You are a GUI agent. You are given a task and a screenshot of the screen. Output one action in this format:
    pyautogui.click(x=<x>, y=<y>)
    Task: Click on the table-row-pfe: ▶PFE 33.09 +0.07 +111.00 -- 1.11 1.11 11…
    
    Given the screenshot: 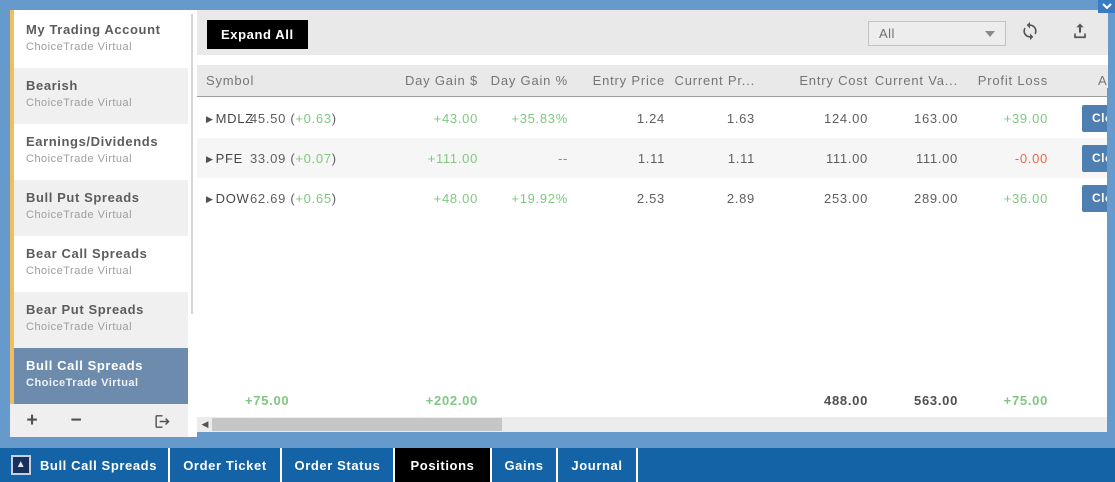 What is the action you would take?
    pyautogui.click(x=652, y=158)
    